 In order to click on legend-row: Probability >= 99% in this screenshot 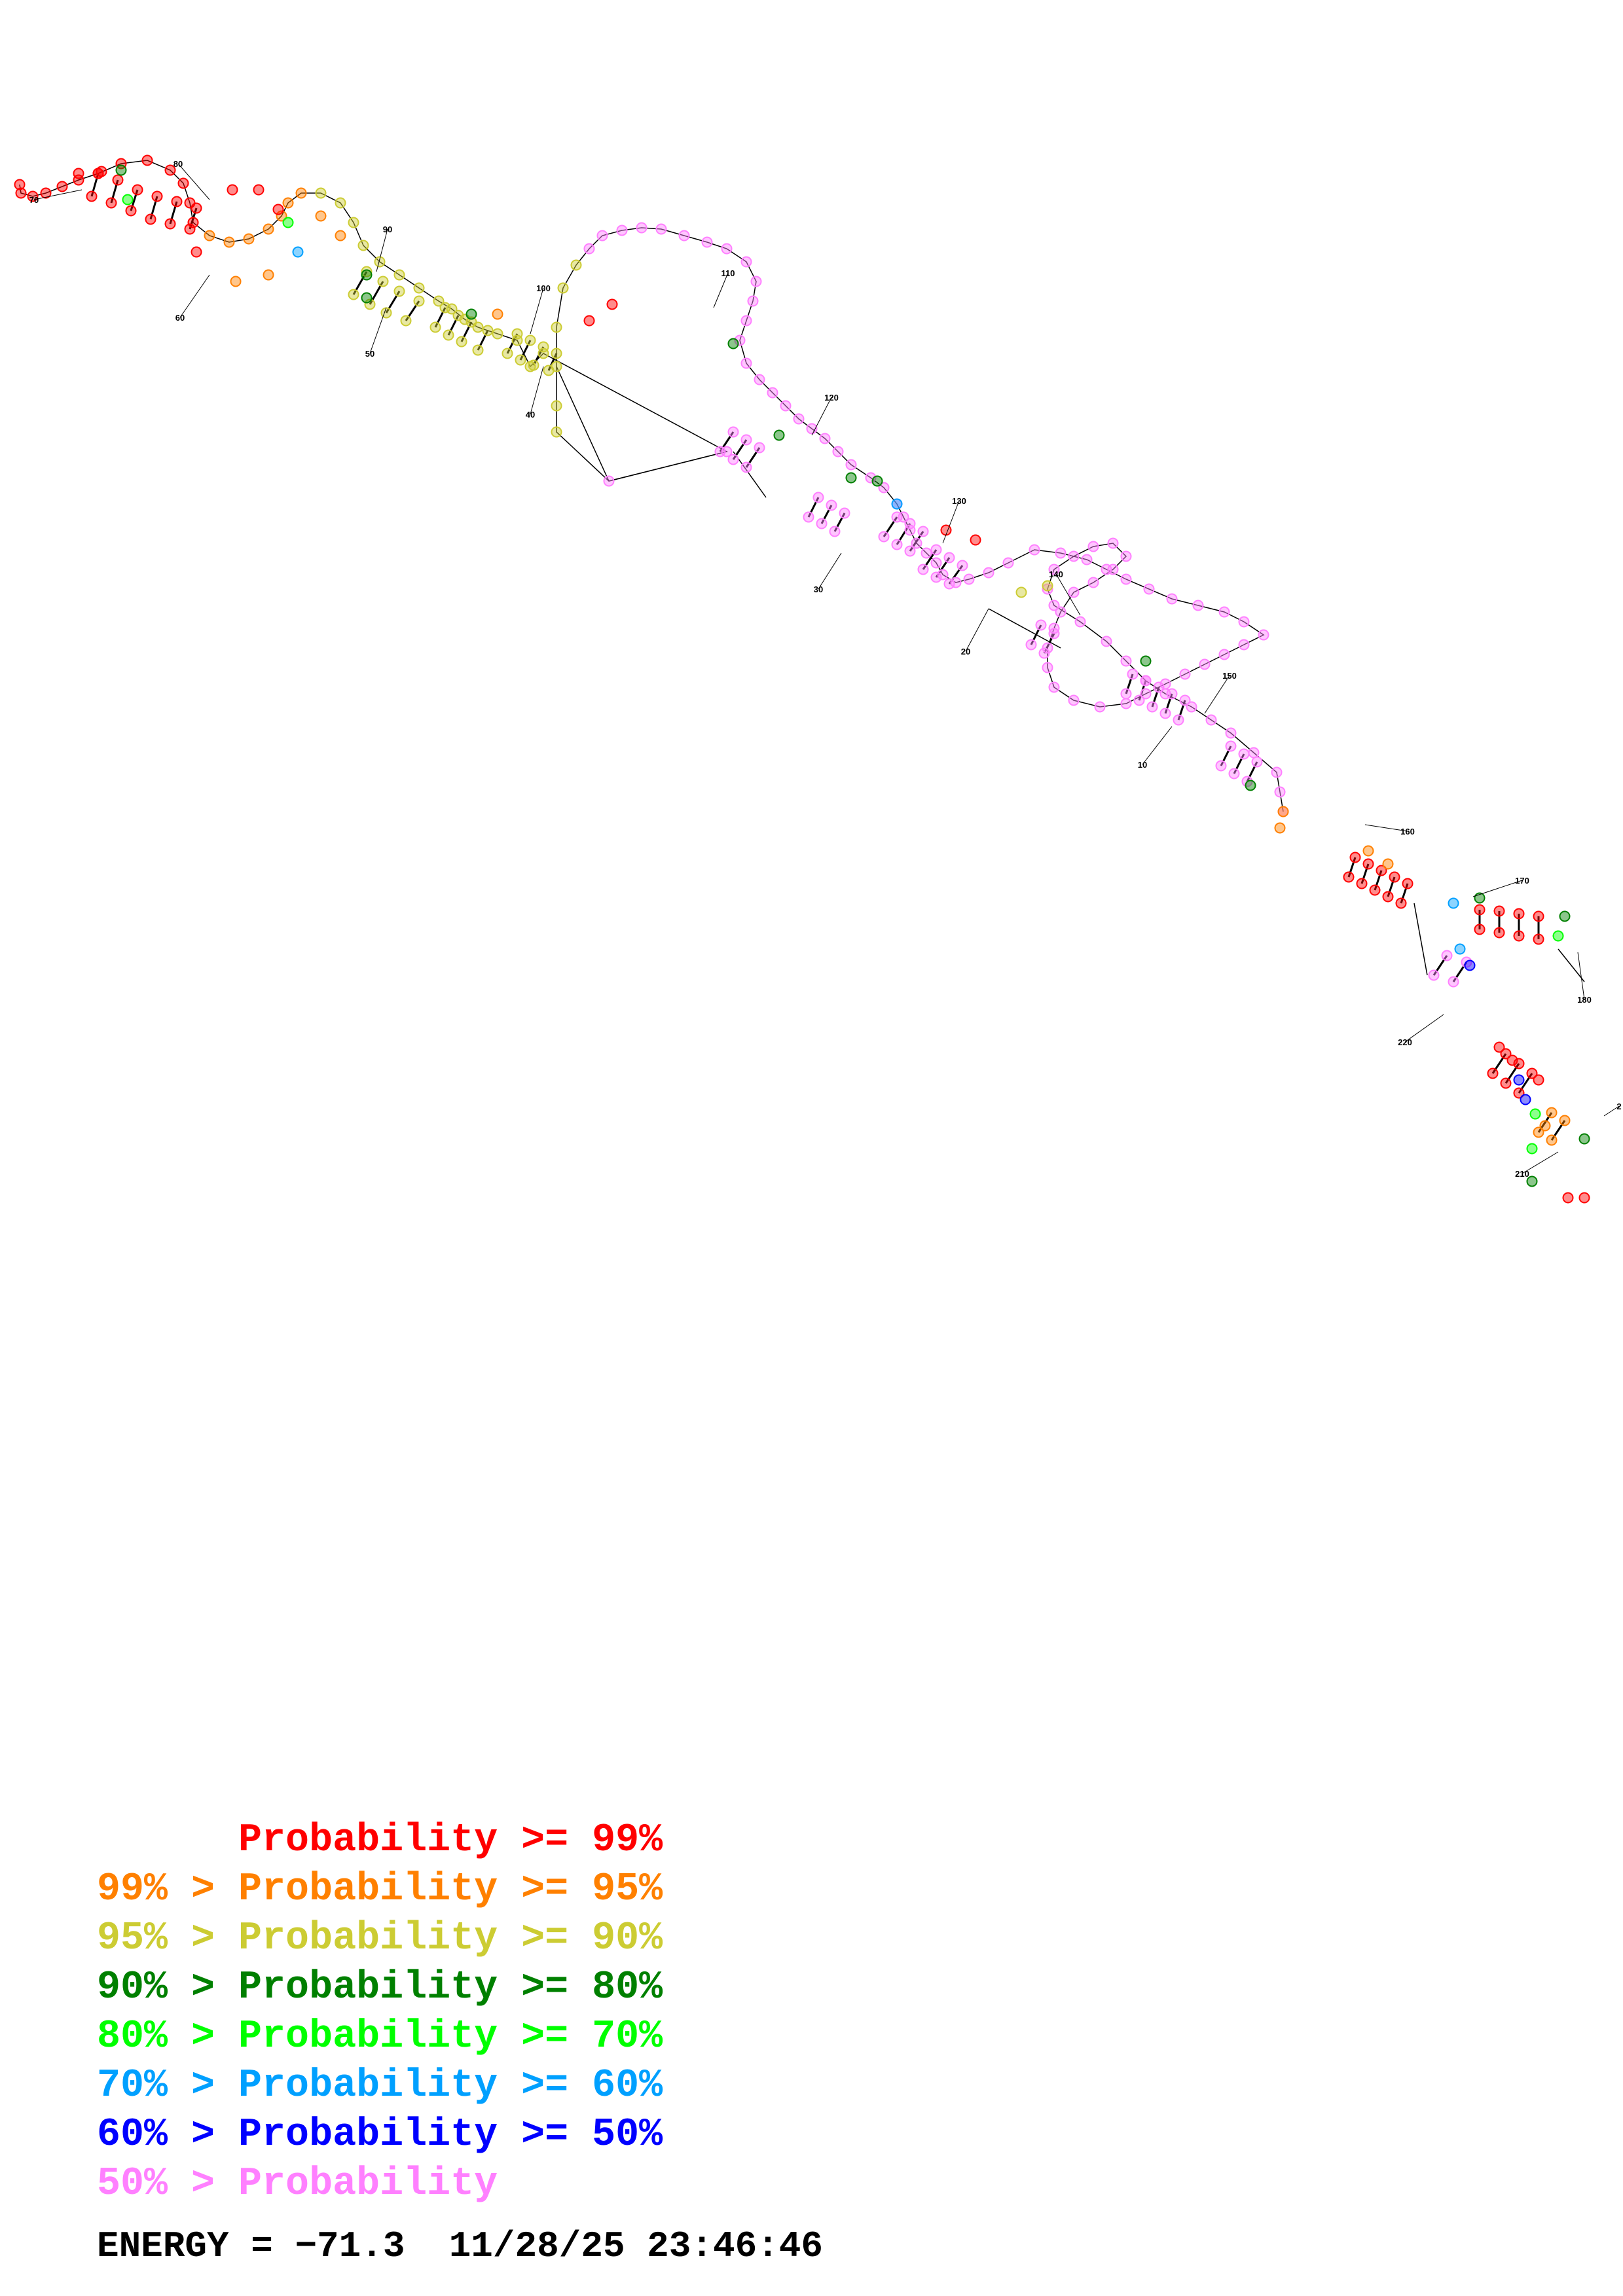, I will do `click(380, 1840)`.